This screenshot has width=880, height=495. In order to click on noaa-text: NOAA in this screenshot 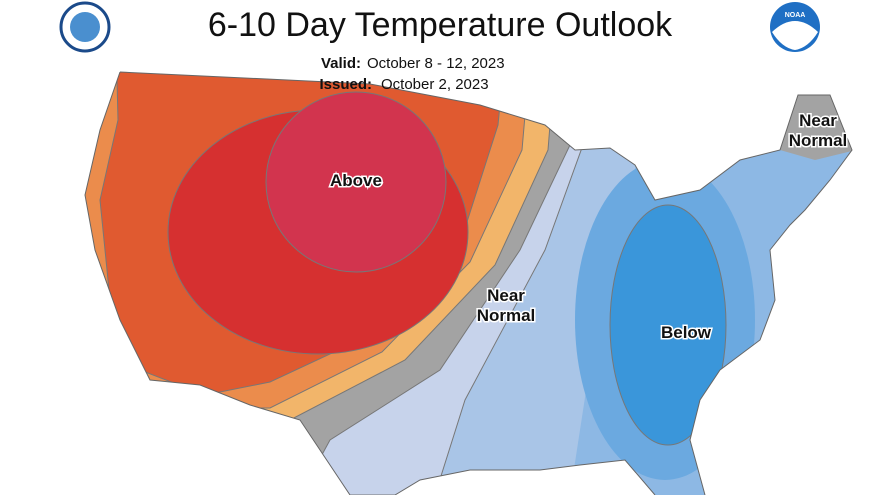, I will do `click(795, 15)`.